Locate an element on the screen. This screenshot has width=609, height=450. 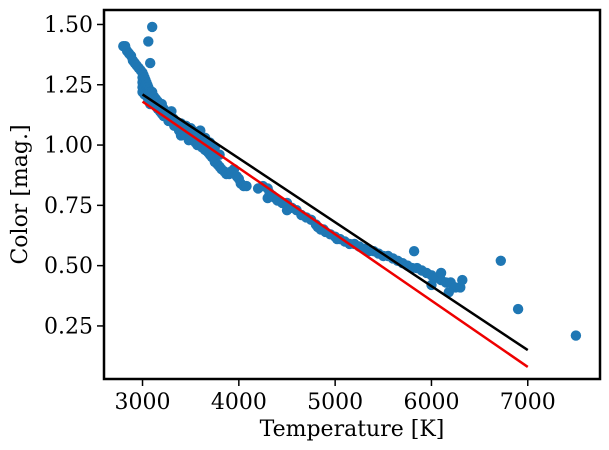
y-tick-label-1: 0.50 is located at coordinates (68, 266).